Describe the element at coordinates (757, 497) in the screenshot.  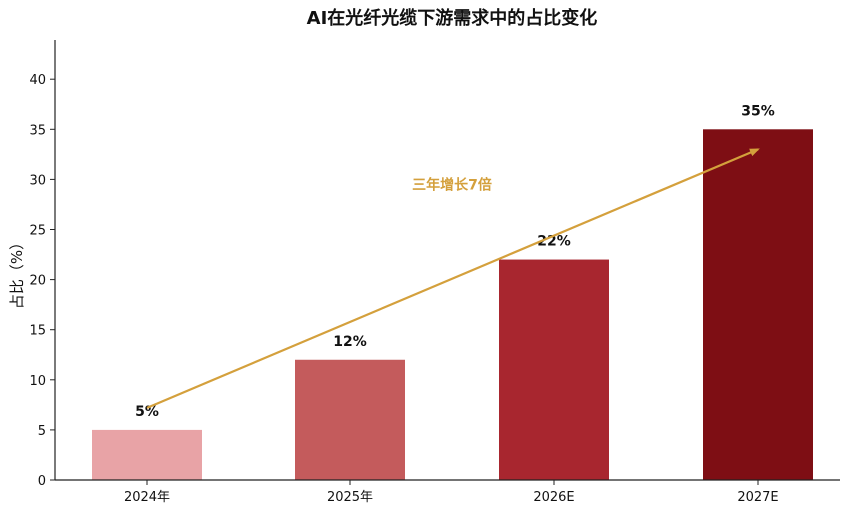
I see `x-tick-label: 2027E` at that location.